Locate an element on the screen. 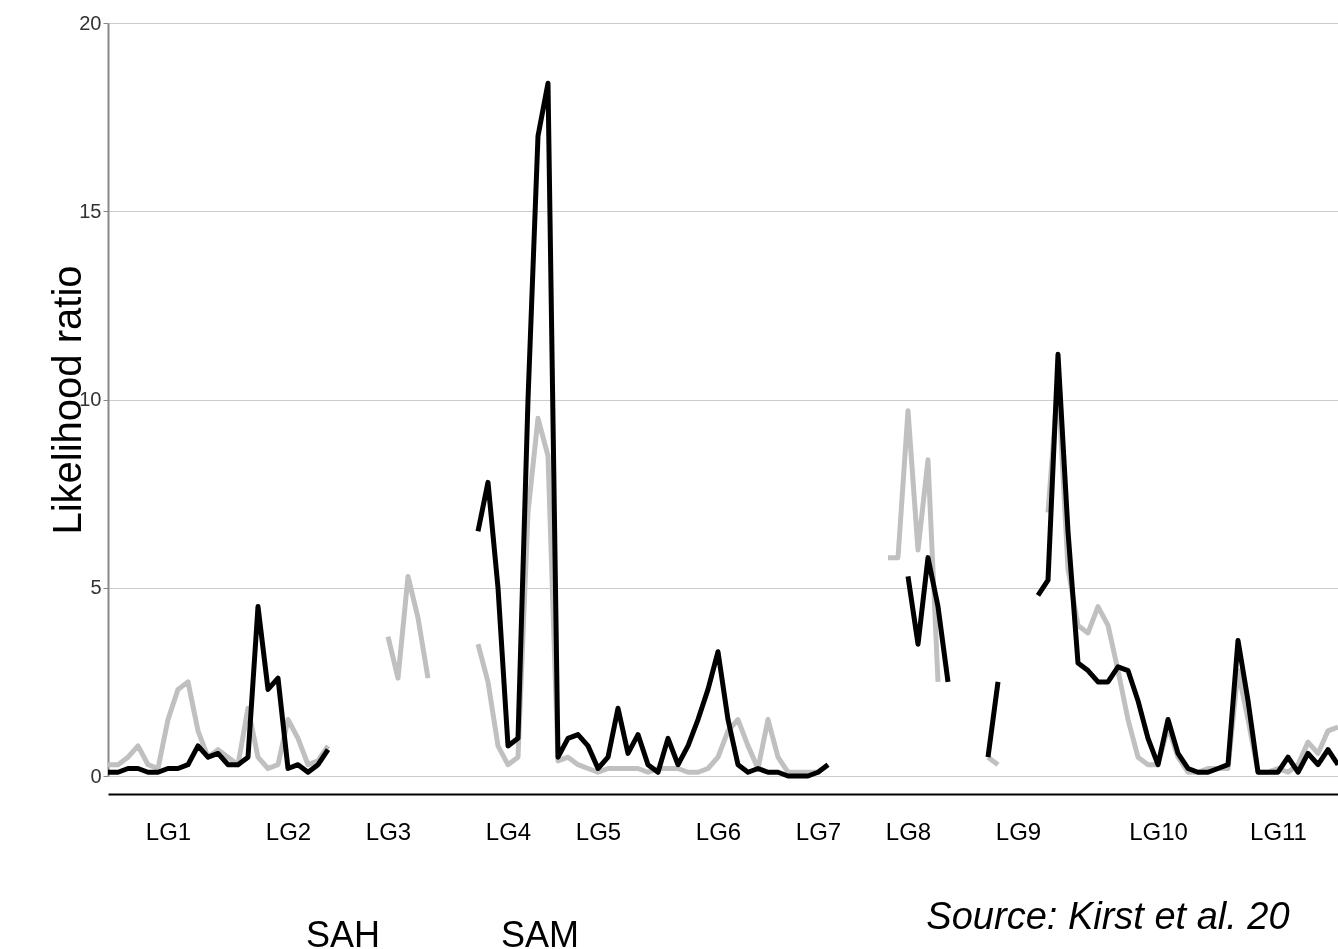  x-tick-label: LG9 is located at coordinates (1018, 831).